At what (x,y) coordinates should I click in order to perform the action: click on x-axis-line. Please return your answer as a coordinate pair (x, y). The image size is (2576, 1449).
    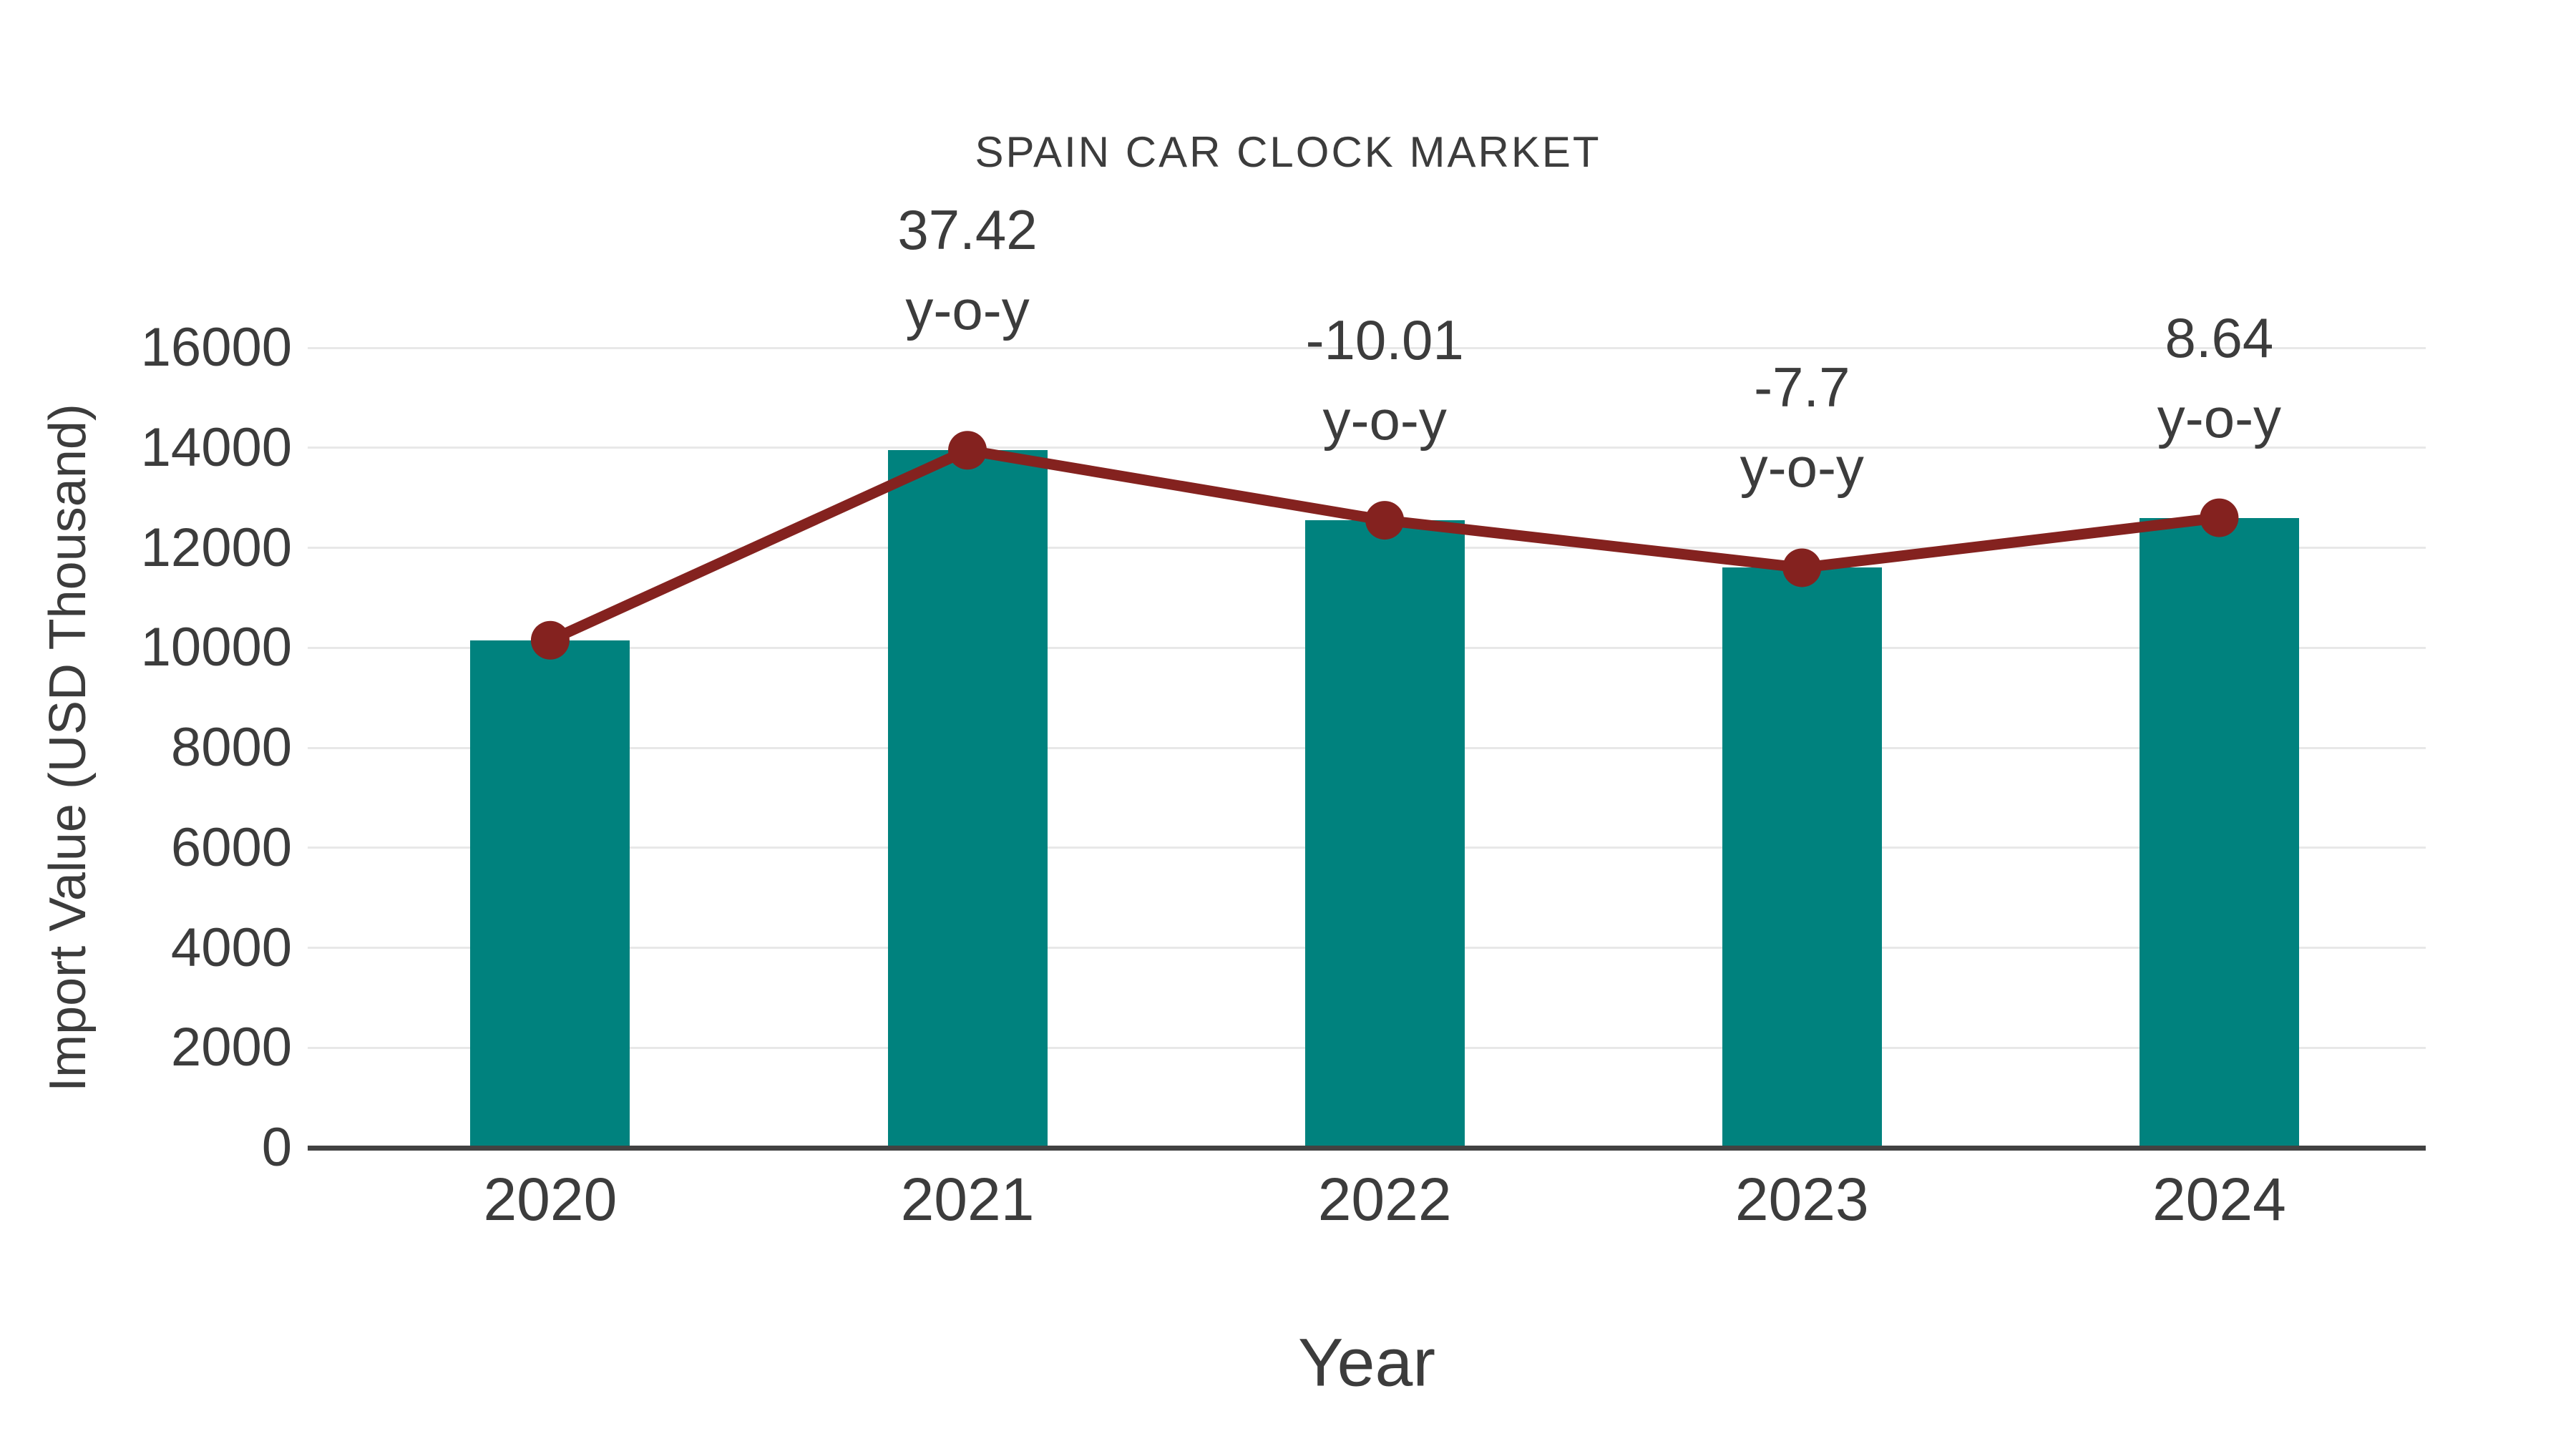
    Looking at the image, I should click on (1367, 1148).